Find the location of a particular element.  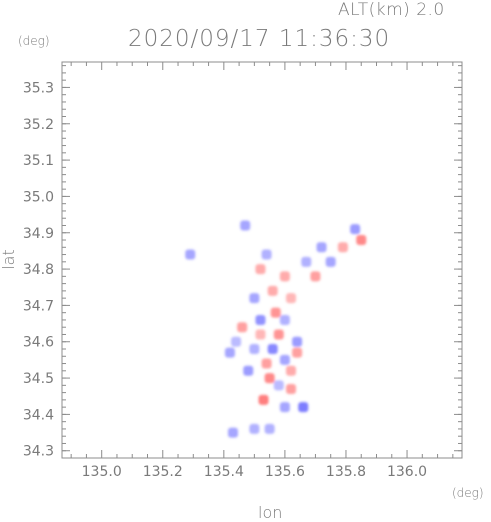

y-tick-label: 35.1 is located at coordinates (38, 161).